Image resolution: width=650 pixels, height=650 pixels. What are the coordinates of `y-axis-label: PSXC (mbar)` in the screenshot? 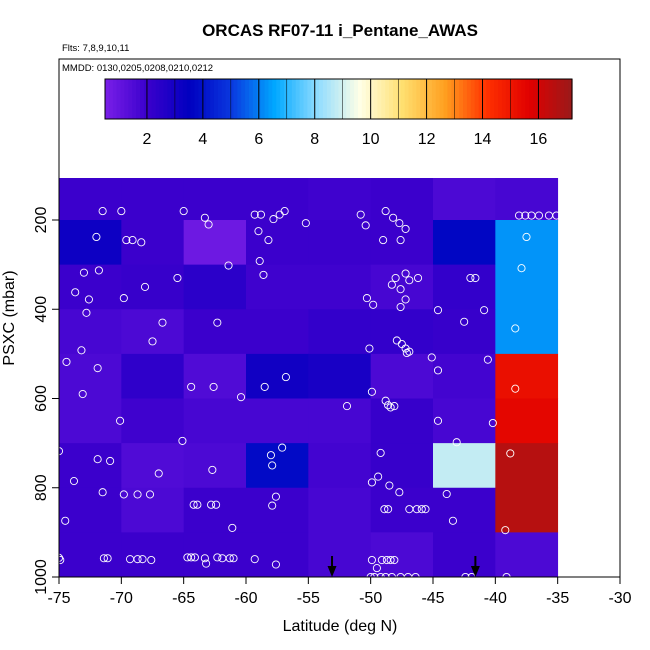 It's located at (9, 317).